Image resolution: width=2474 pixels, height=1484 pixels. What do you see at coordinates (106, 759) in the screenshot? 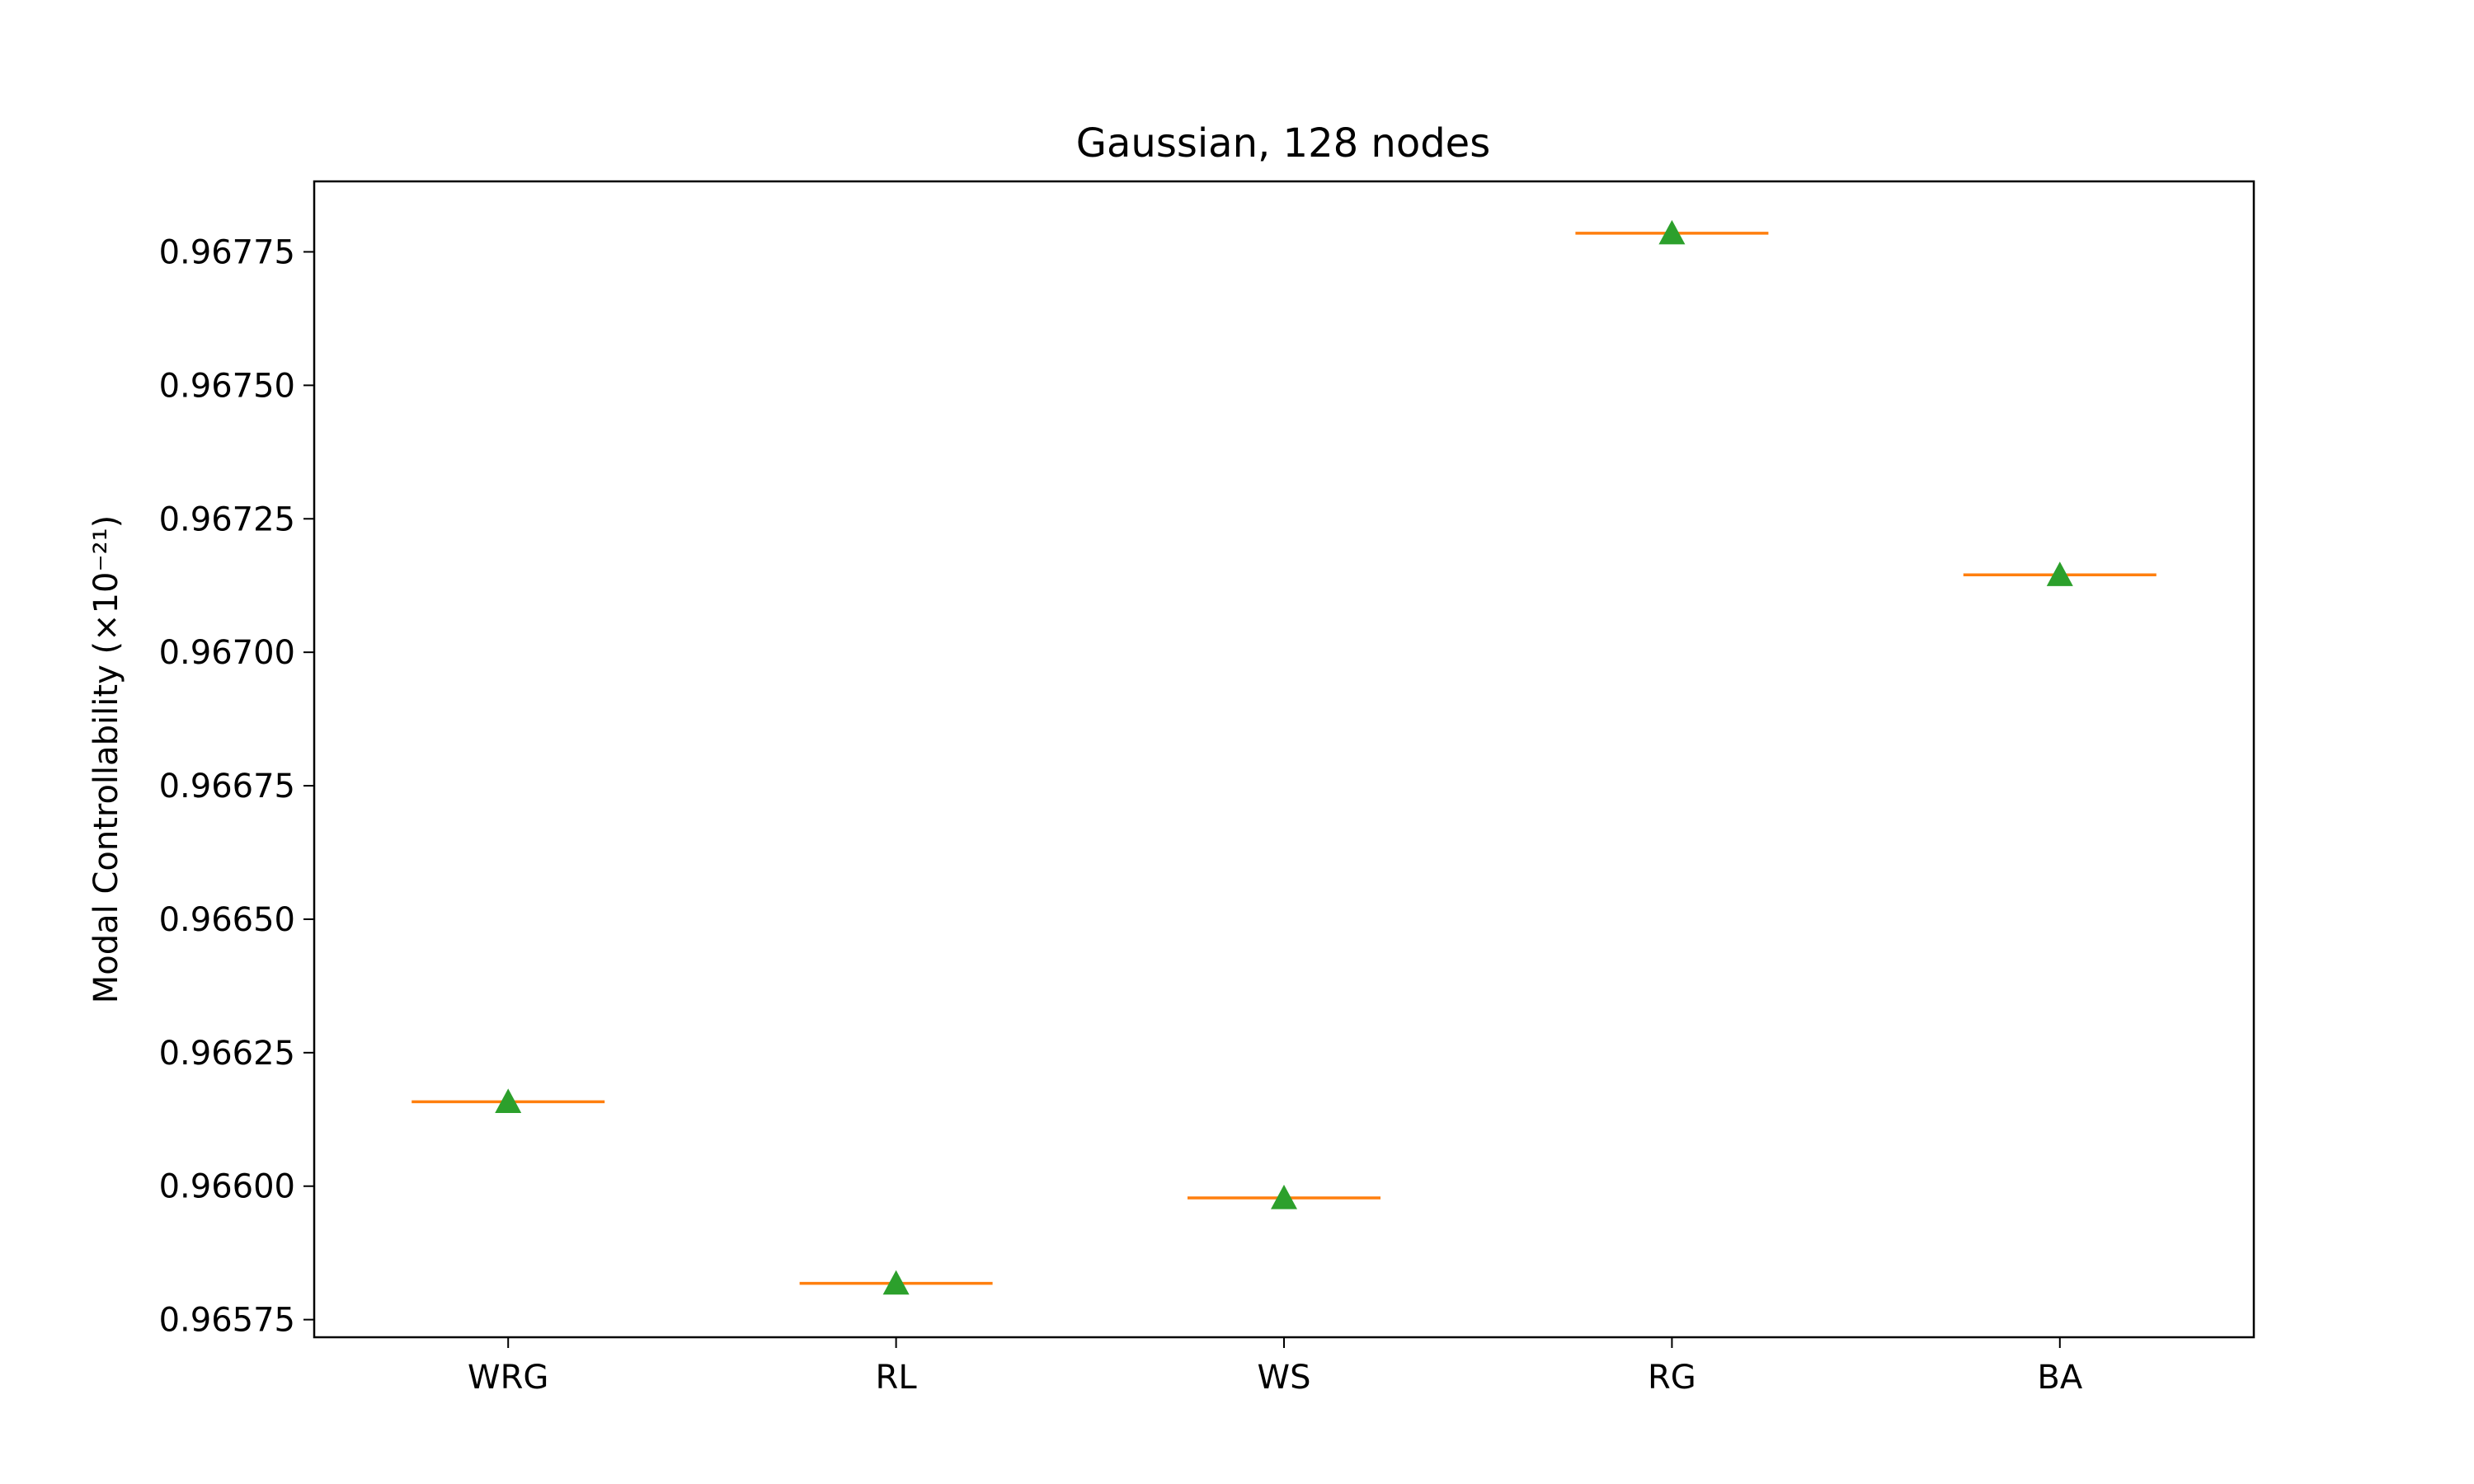
I see `y-axis-label: Modal Controllability (×10⁻²¹)` at bounding box center [106, 759].